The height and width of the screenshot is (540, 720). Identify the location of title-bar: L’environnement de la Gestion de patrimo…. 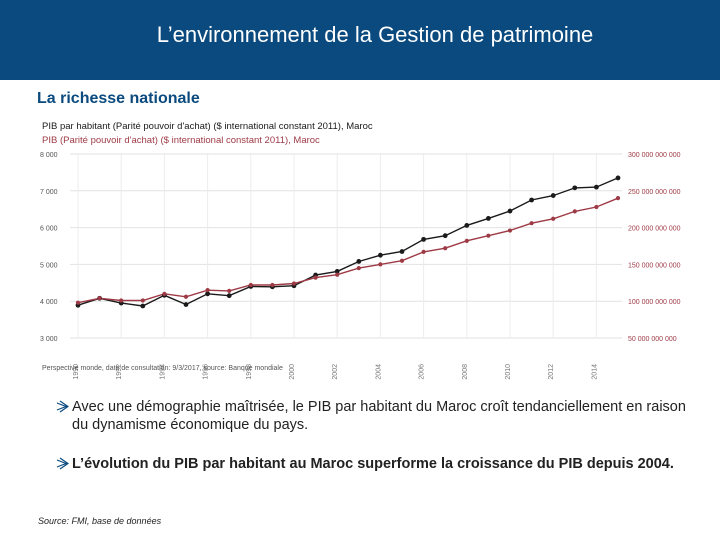
(360, 40).